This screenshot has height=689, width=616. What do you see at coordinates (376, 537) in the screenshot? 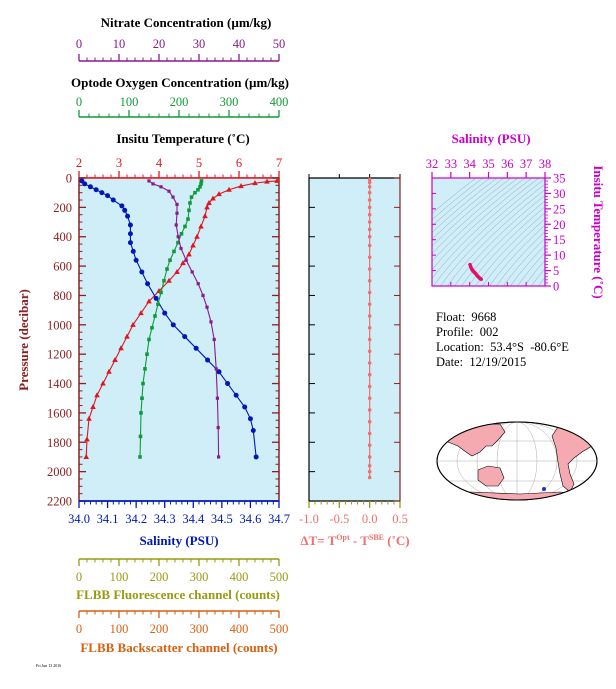
I see `delta-t-title-sup2: SBE` at bounding box center [376, 537].